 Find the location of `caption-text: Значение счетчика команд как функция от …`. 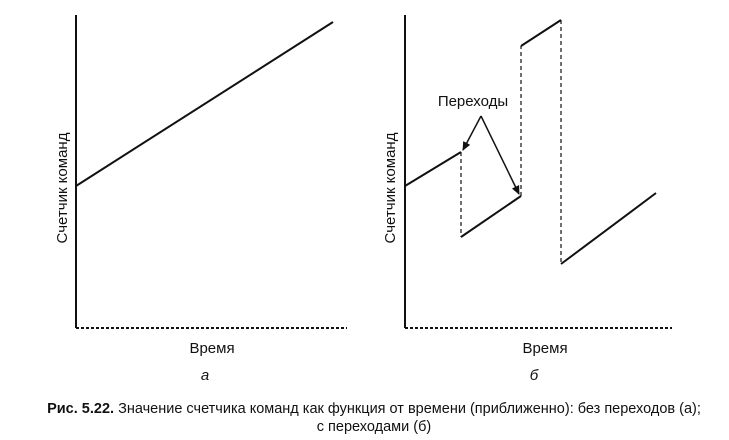

caption-text: Значение счетчика команд как функция от … is located at coordinates (409, 418).